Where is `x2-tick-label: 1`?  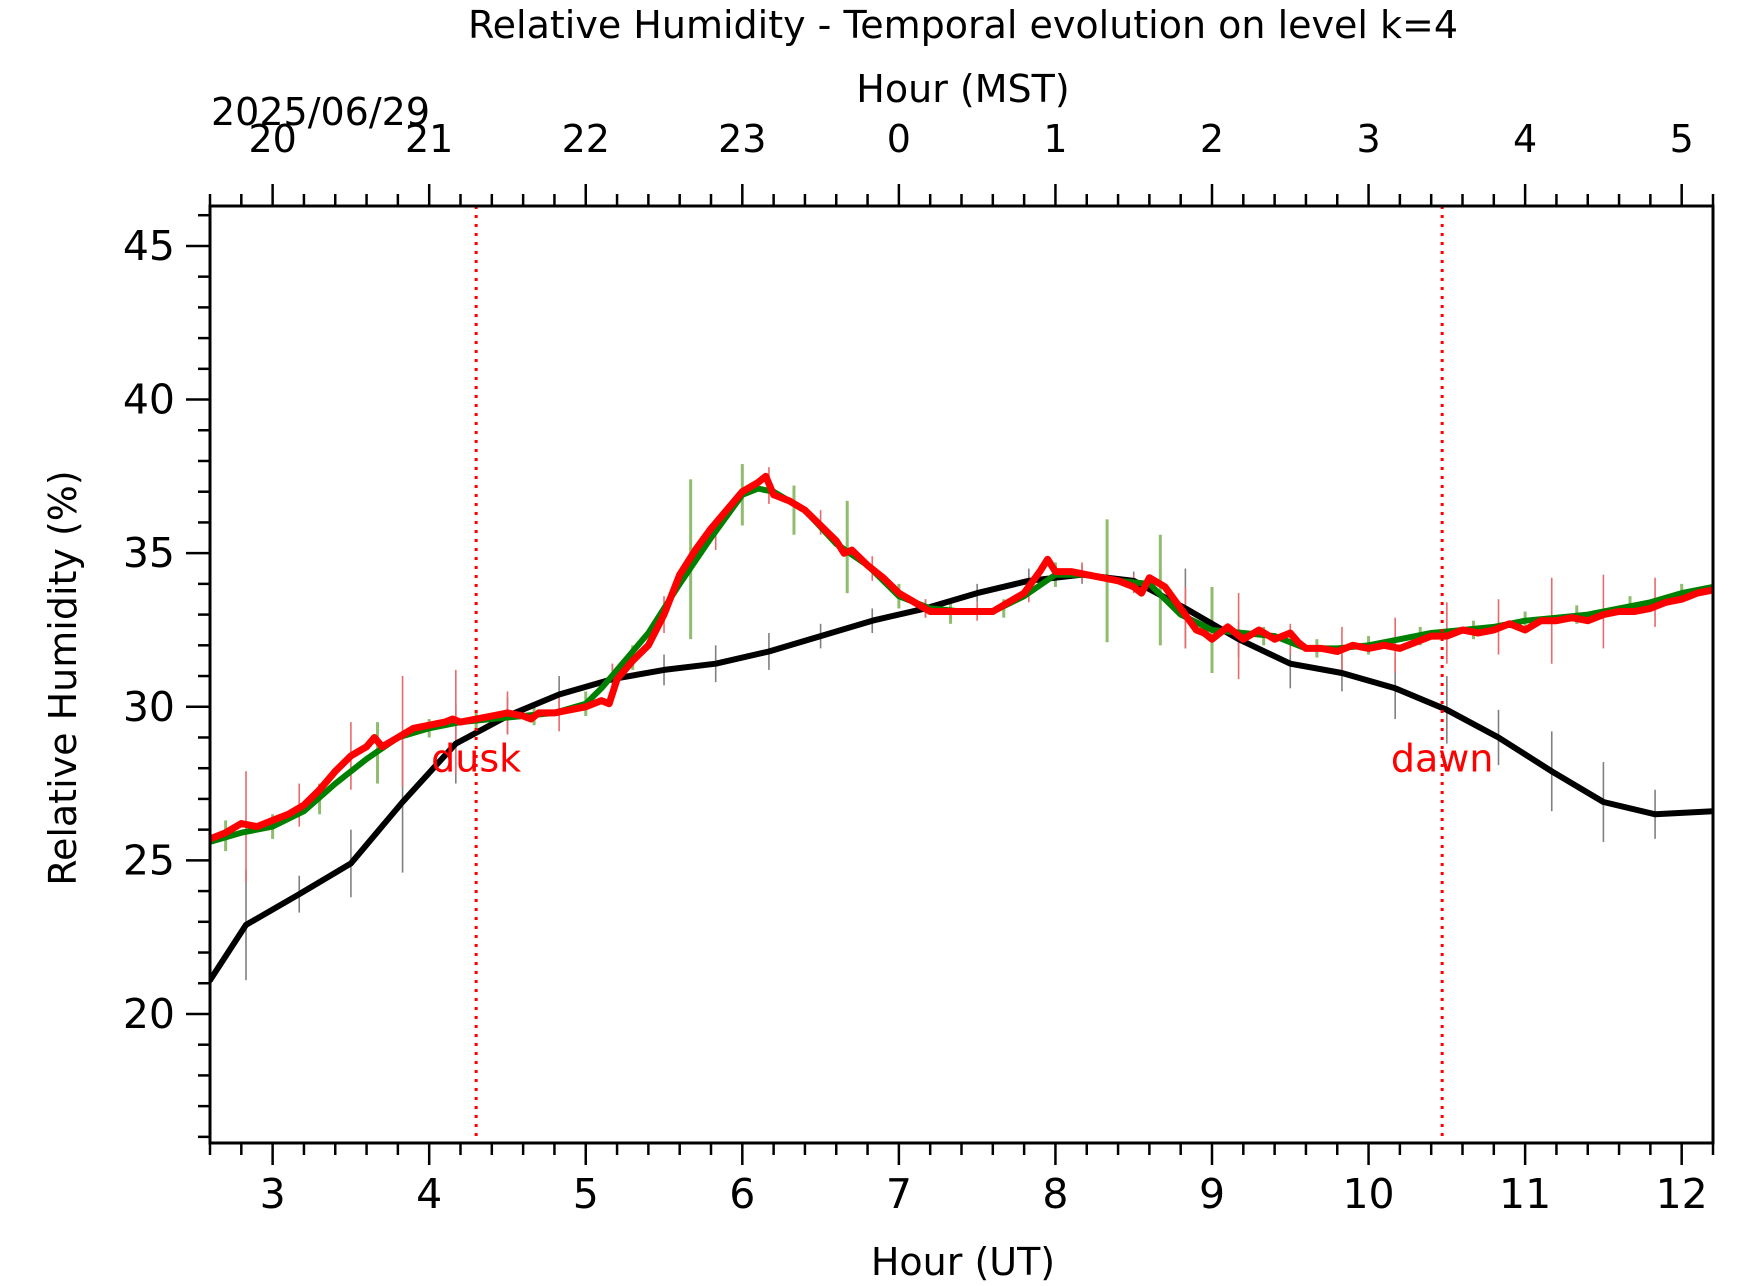
x2-tick-label: 1 is located at coordinates (1055, 139).